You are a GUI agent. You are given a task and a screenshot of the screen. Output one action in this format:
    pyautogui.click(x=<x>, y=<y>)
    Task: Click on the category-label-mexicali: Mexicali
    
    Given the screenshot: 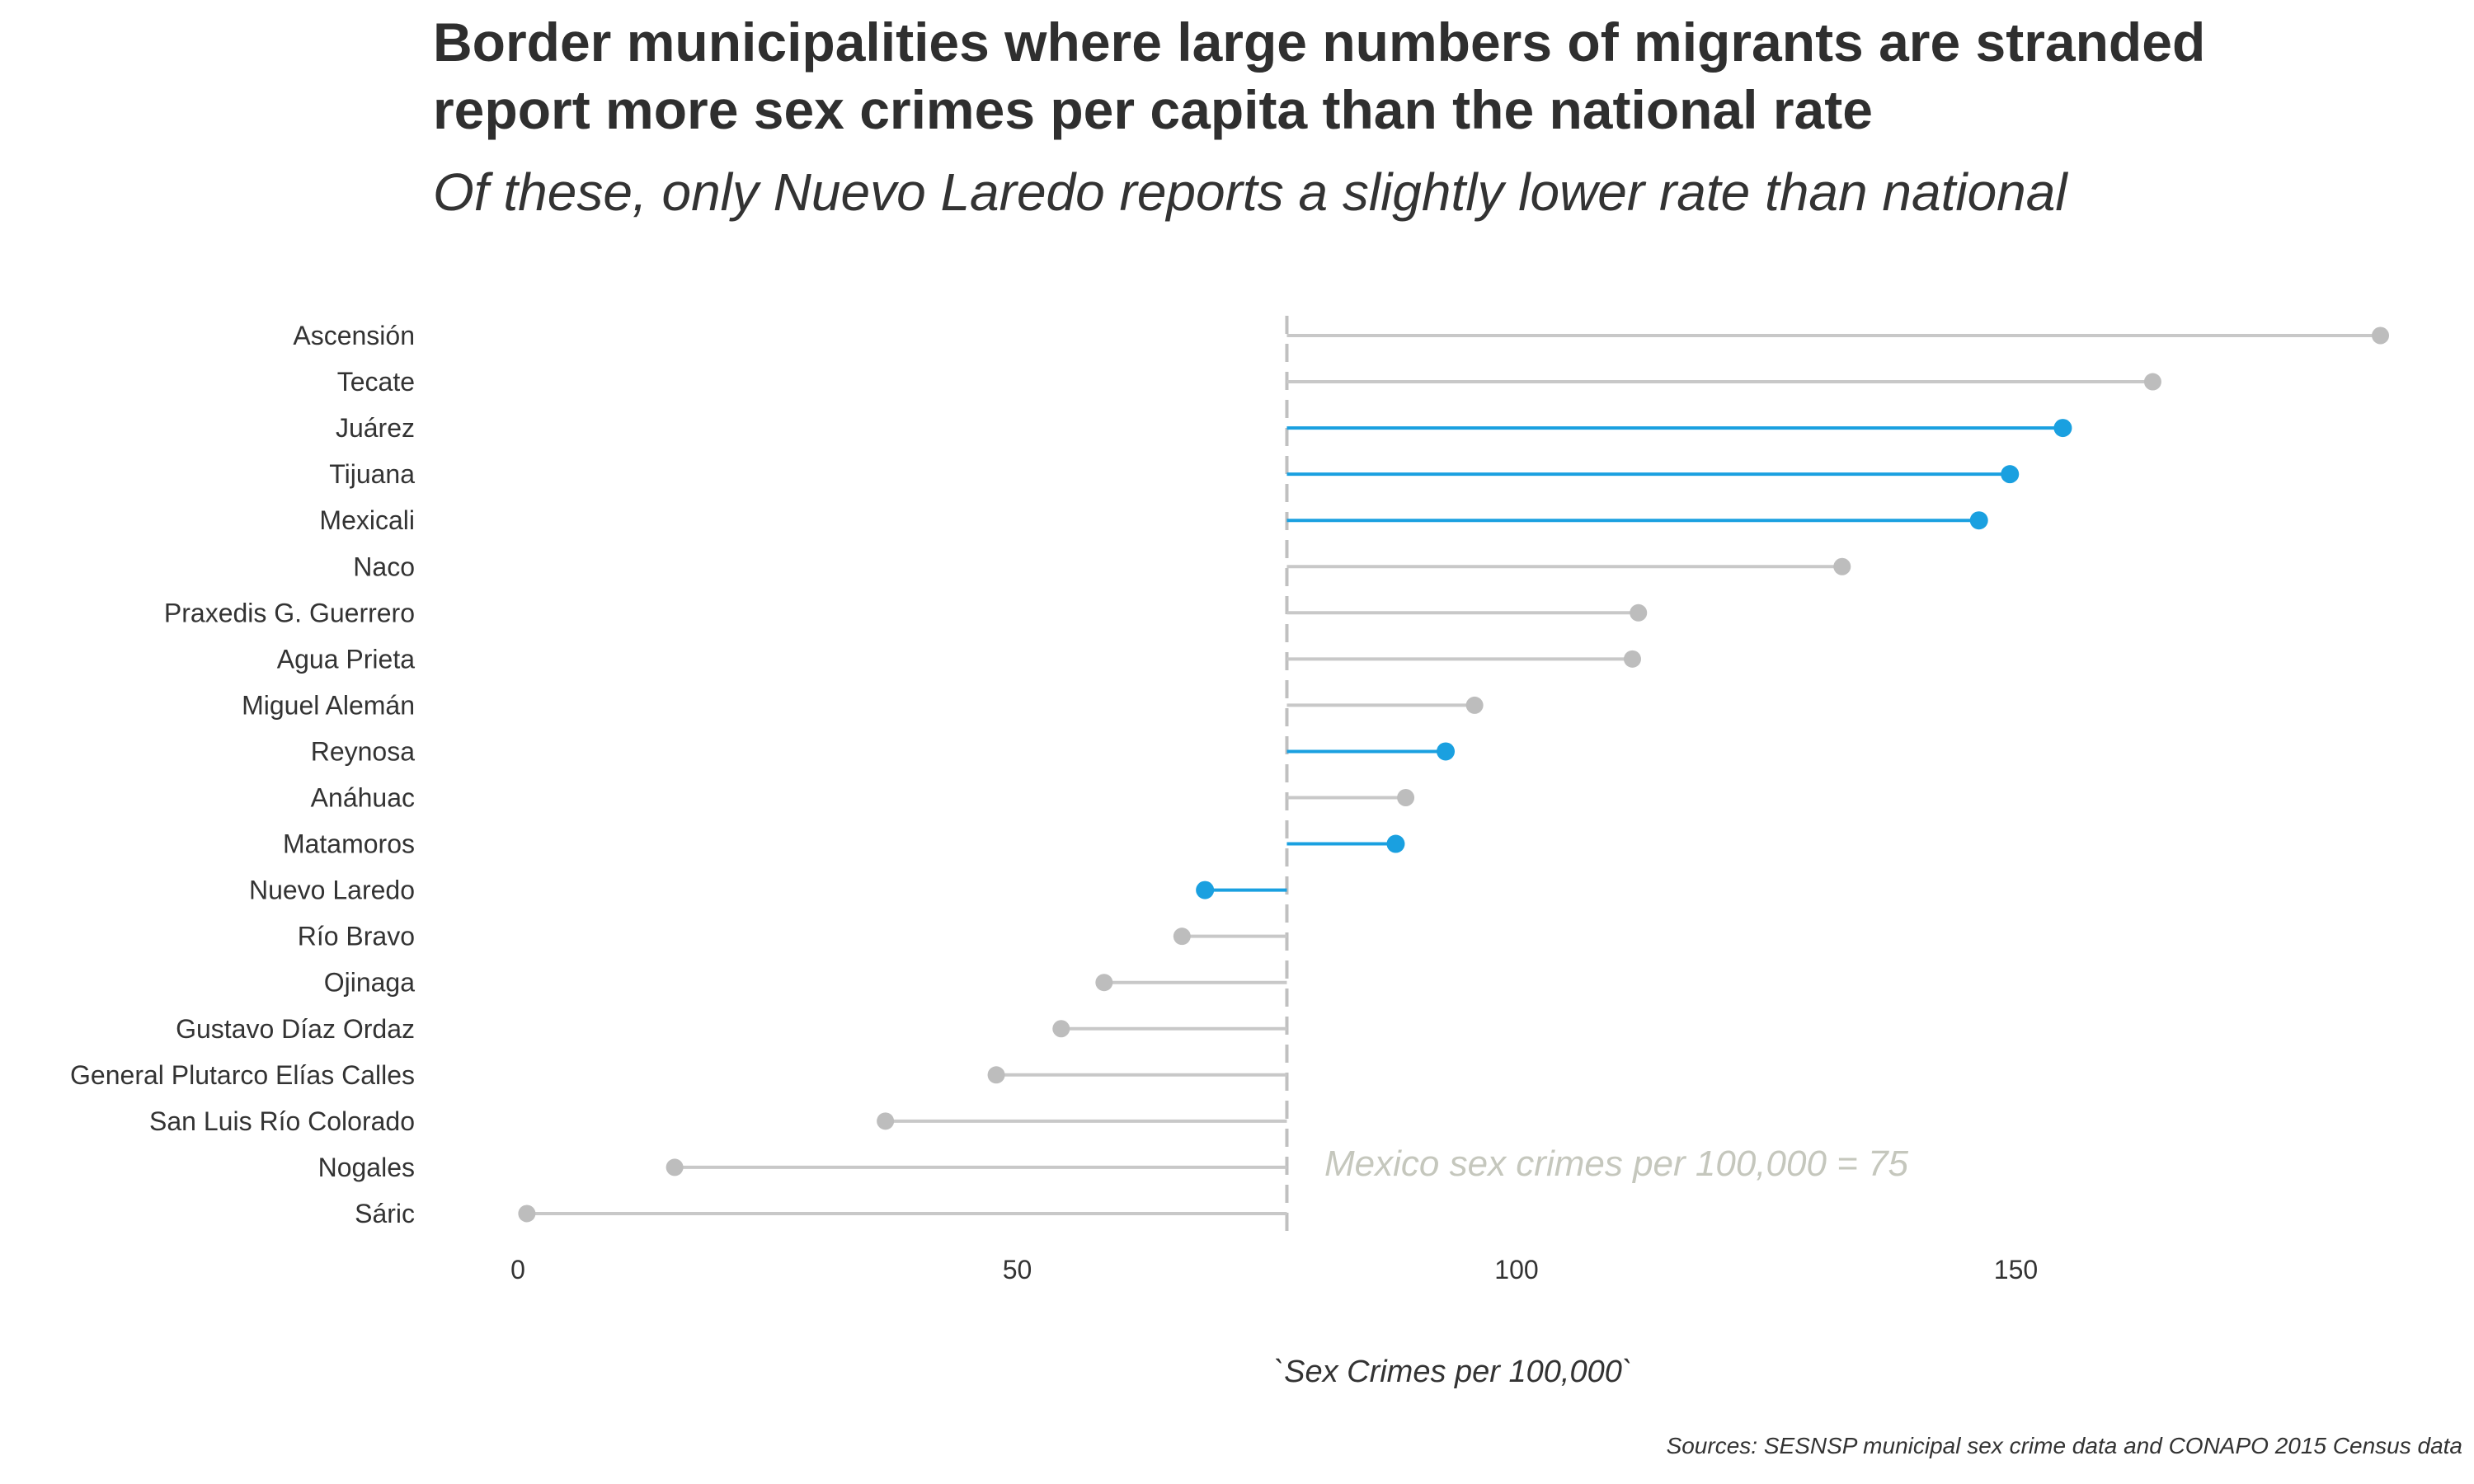 What is the action you would take?
    pyautogui.click(x=367, y=520)
    